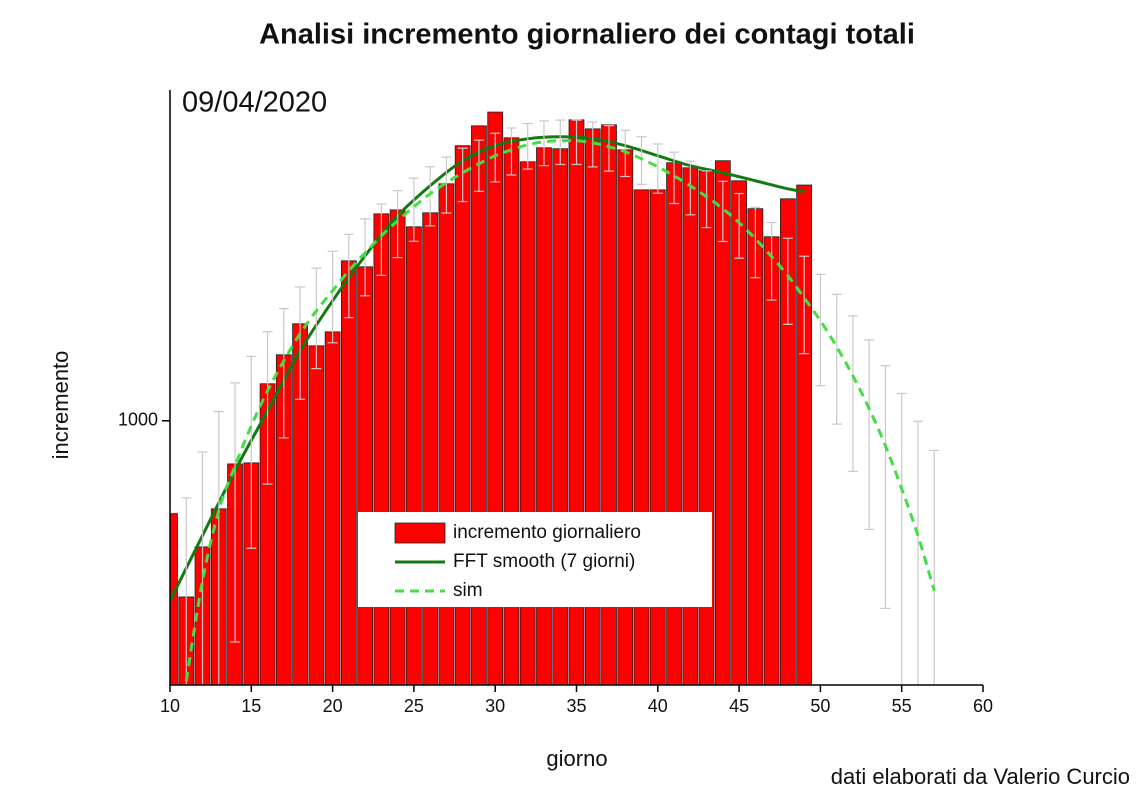  What do you see at coordinates (820, 706) in the screenshot?
I see `x-tick-label: 50` at bounding box center [820, 706].